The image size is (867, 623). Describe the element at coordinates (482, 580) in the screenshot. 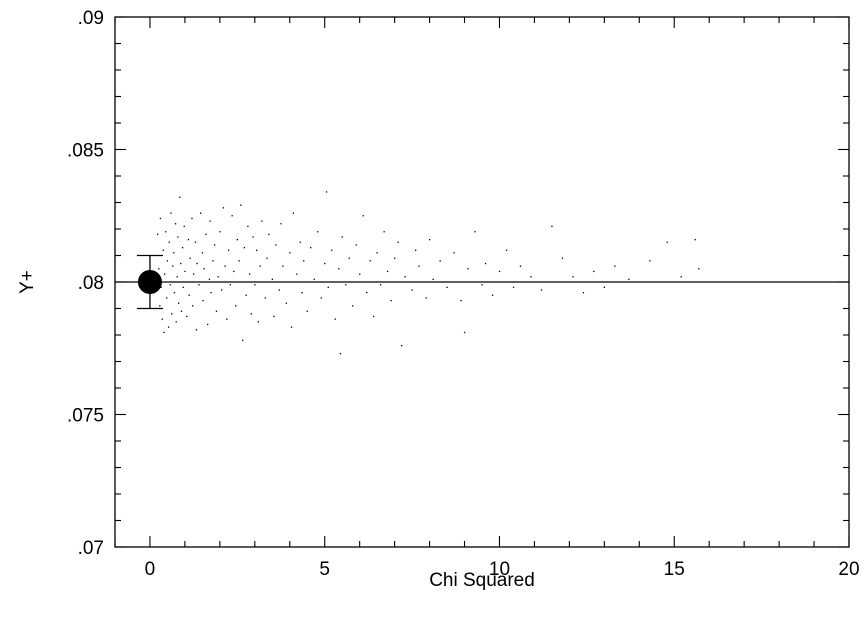

I see `x-axis-label: Chi Squared` at that location.